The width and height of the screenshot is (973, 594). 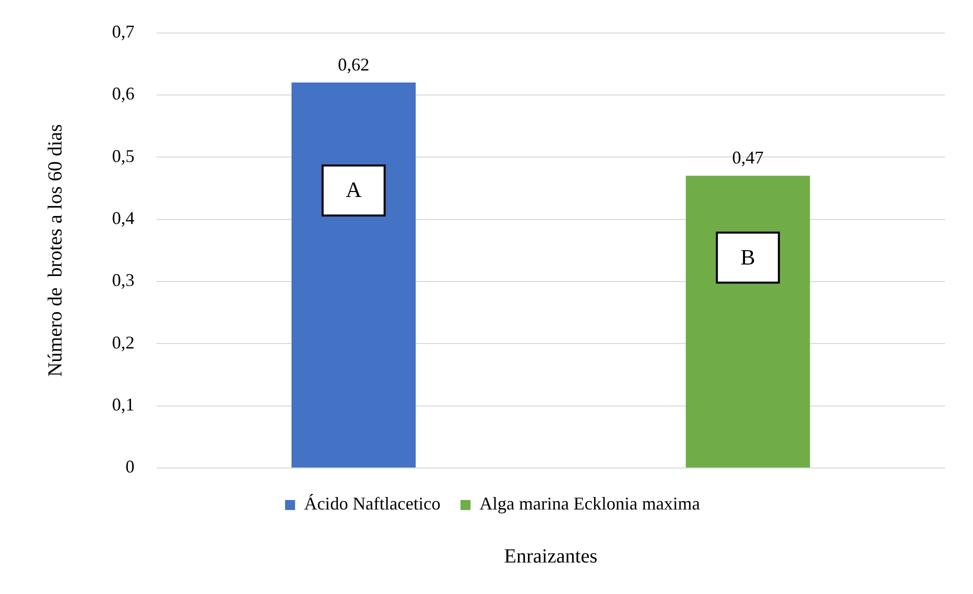 I want to click on x-axis-title: Enraizantes, so click(x=551, y=556).